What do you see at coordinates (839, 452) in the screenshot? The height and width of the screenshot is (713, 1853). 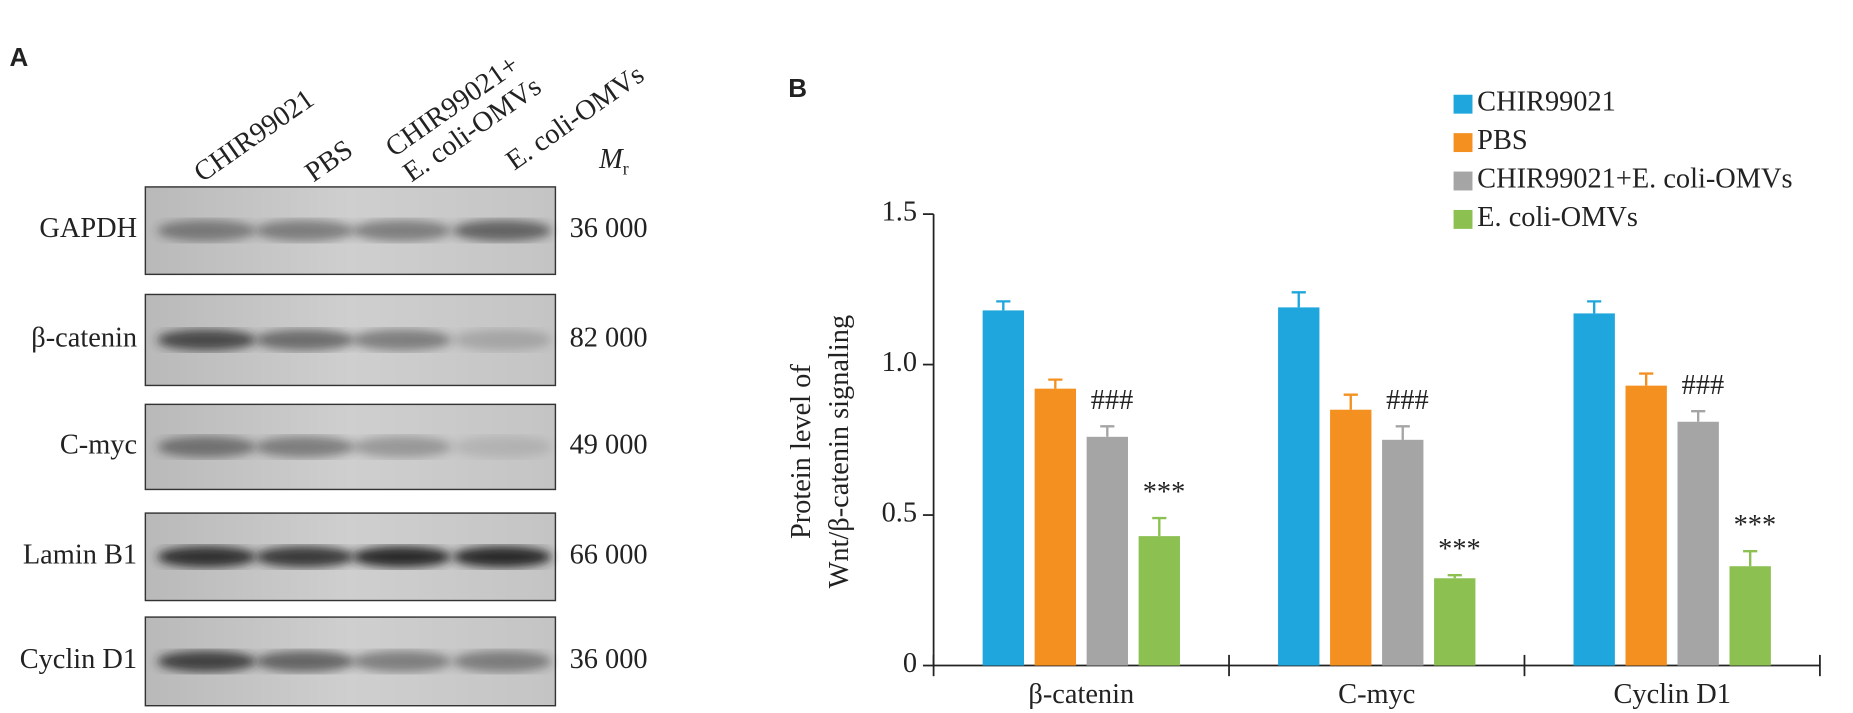 I see `y-axis-label: Wnt/β-catenin signaling` at bounding box center [839, 452].